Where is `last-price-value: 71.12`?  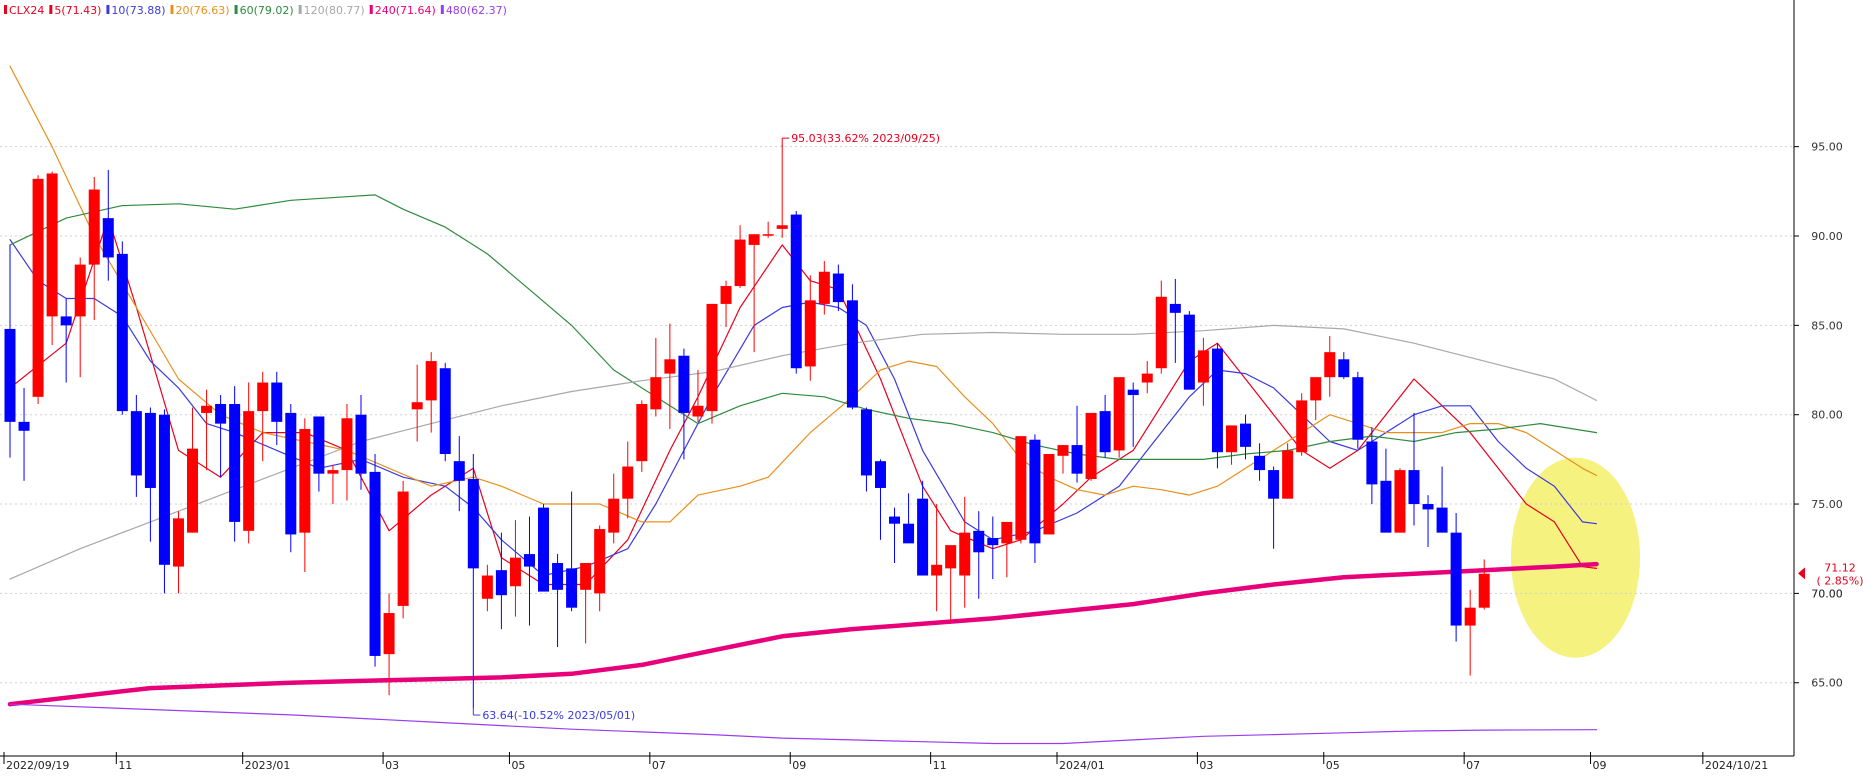
last-price-value: 71.12 is located at coordinates (1840, 567).